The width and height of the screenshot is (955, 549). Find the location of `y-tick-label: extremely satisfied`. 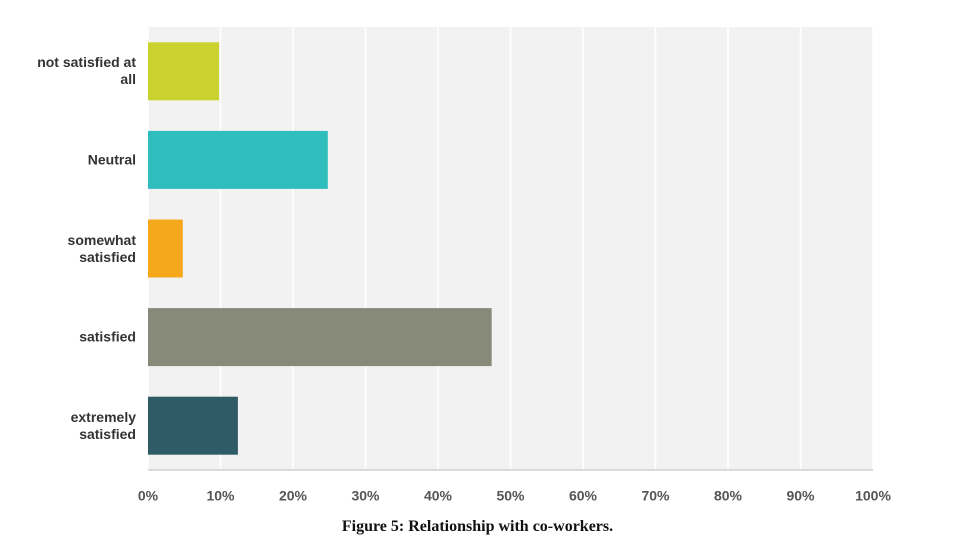

y-tick-label: extremely satisfied is located at coordinates (103, 425).